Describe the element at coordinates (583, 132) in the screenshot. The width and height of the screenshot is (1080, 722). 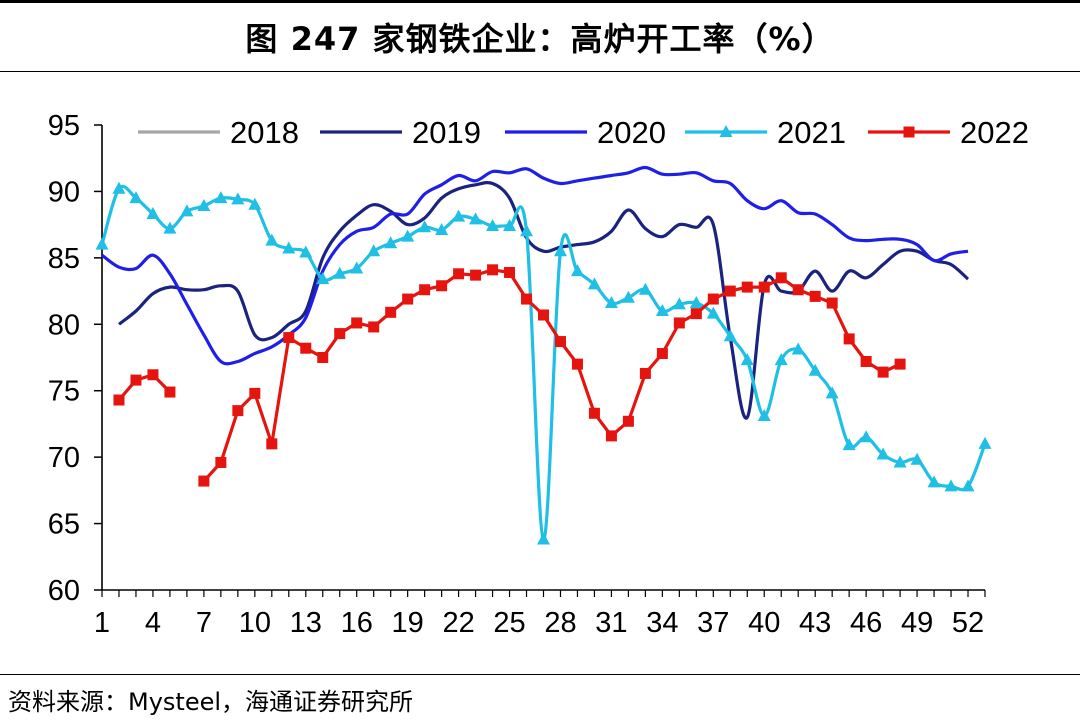
I see `legend: 2018 2019 2020 2021 2022` at that location.